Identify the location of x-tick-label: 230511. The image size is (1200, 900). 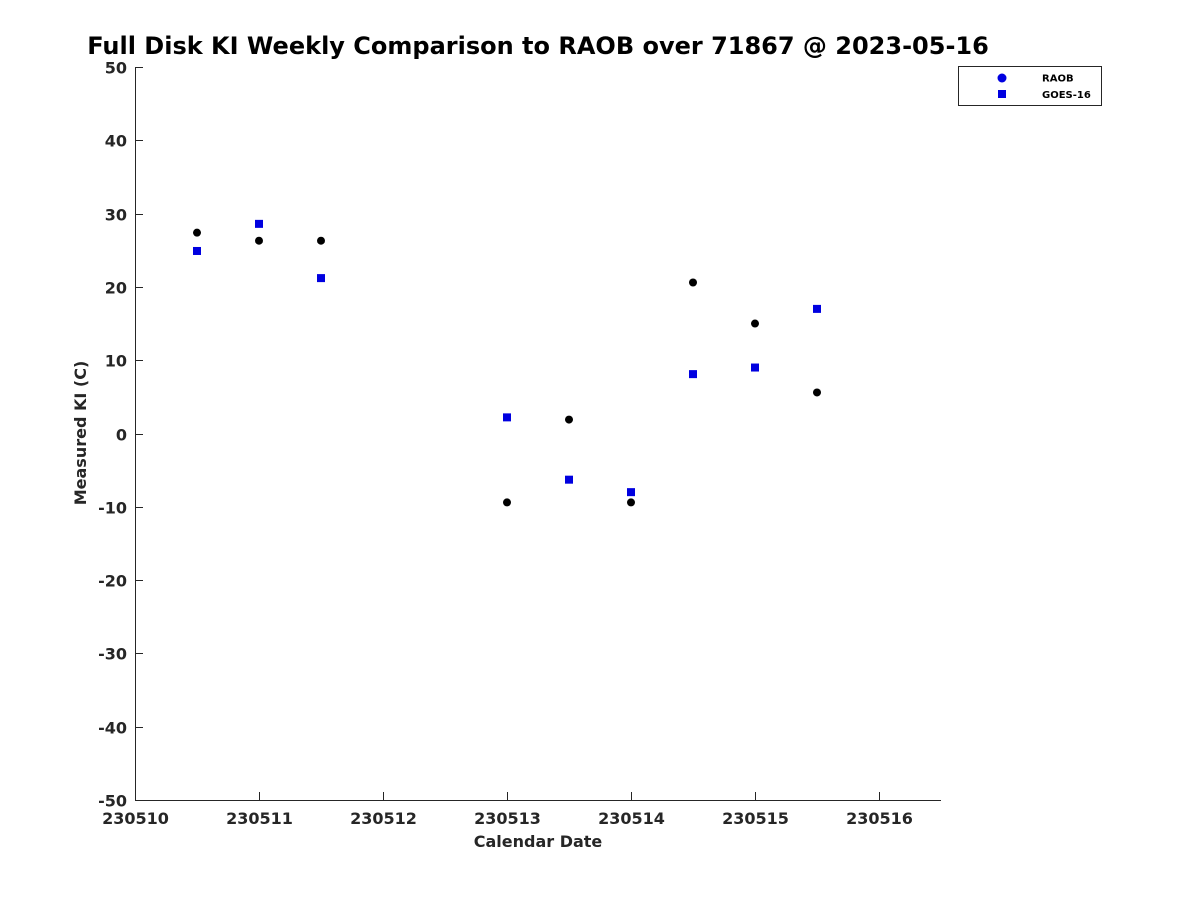
(259, 818).